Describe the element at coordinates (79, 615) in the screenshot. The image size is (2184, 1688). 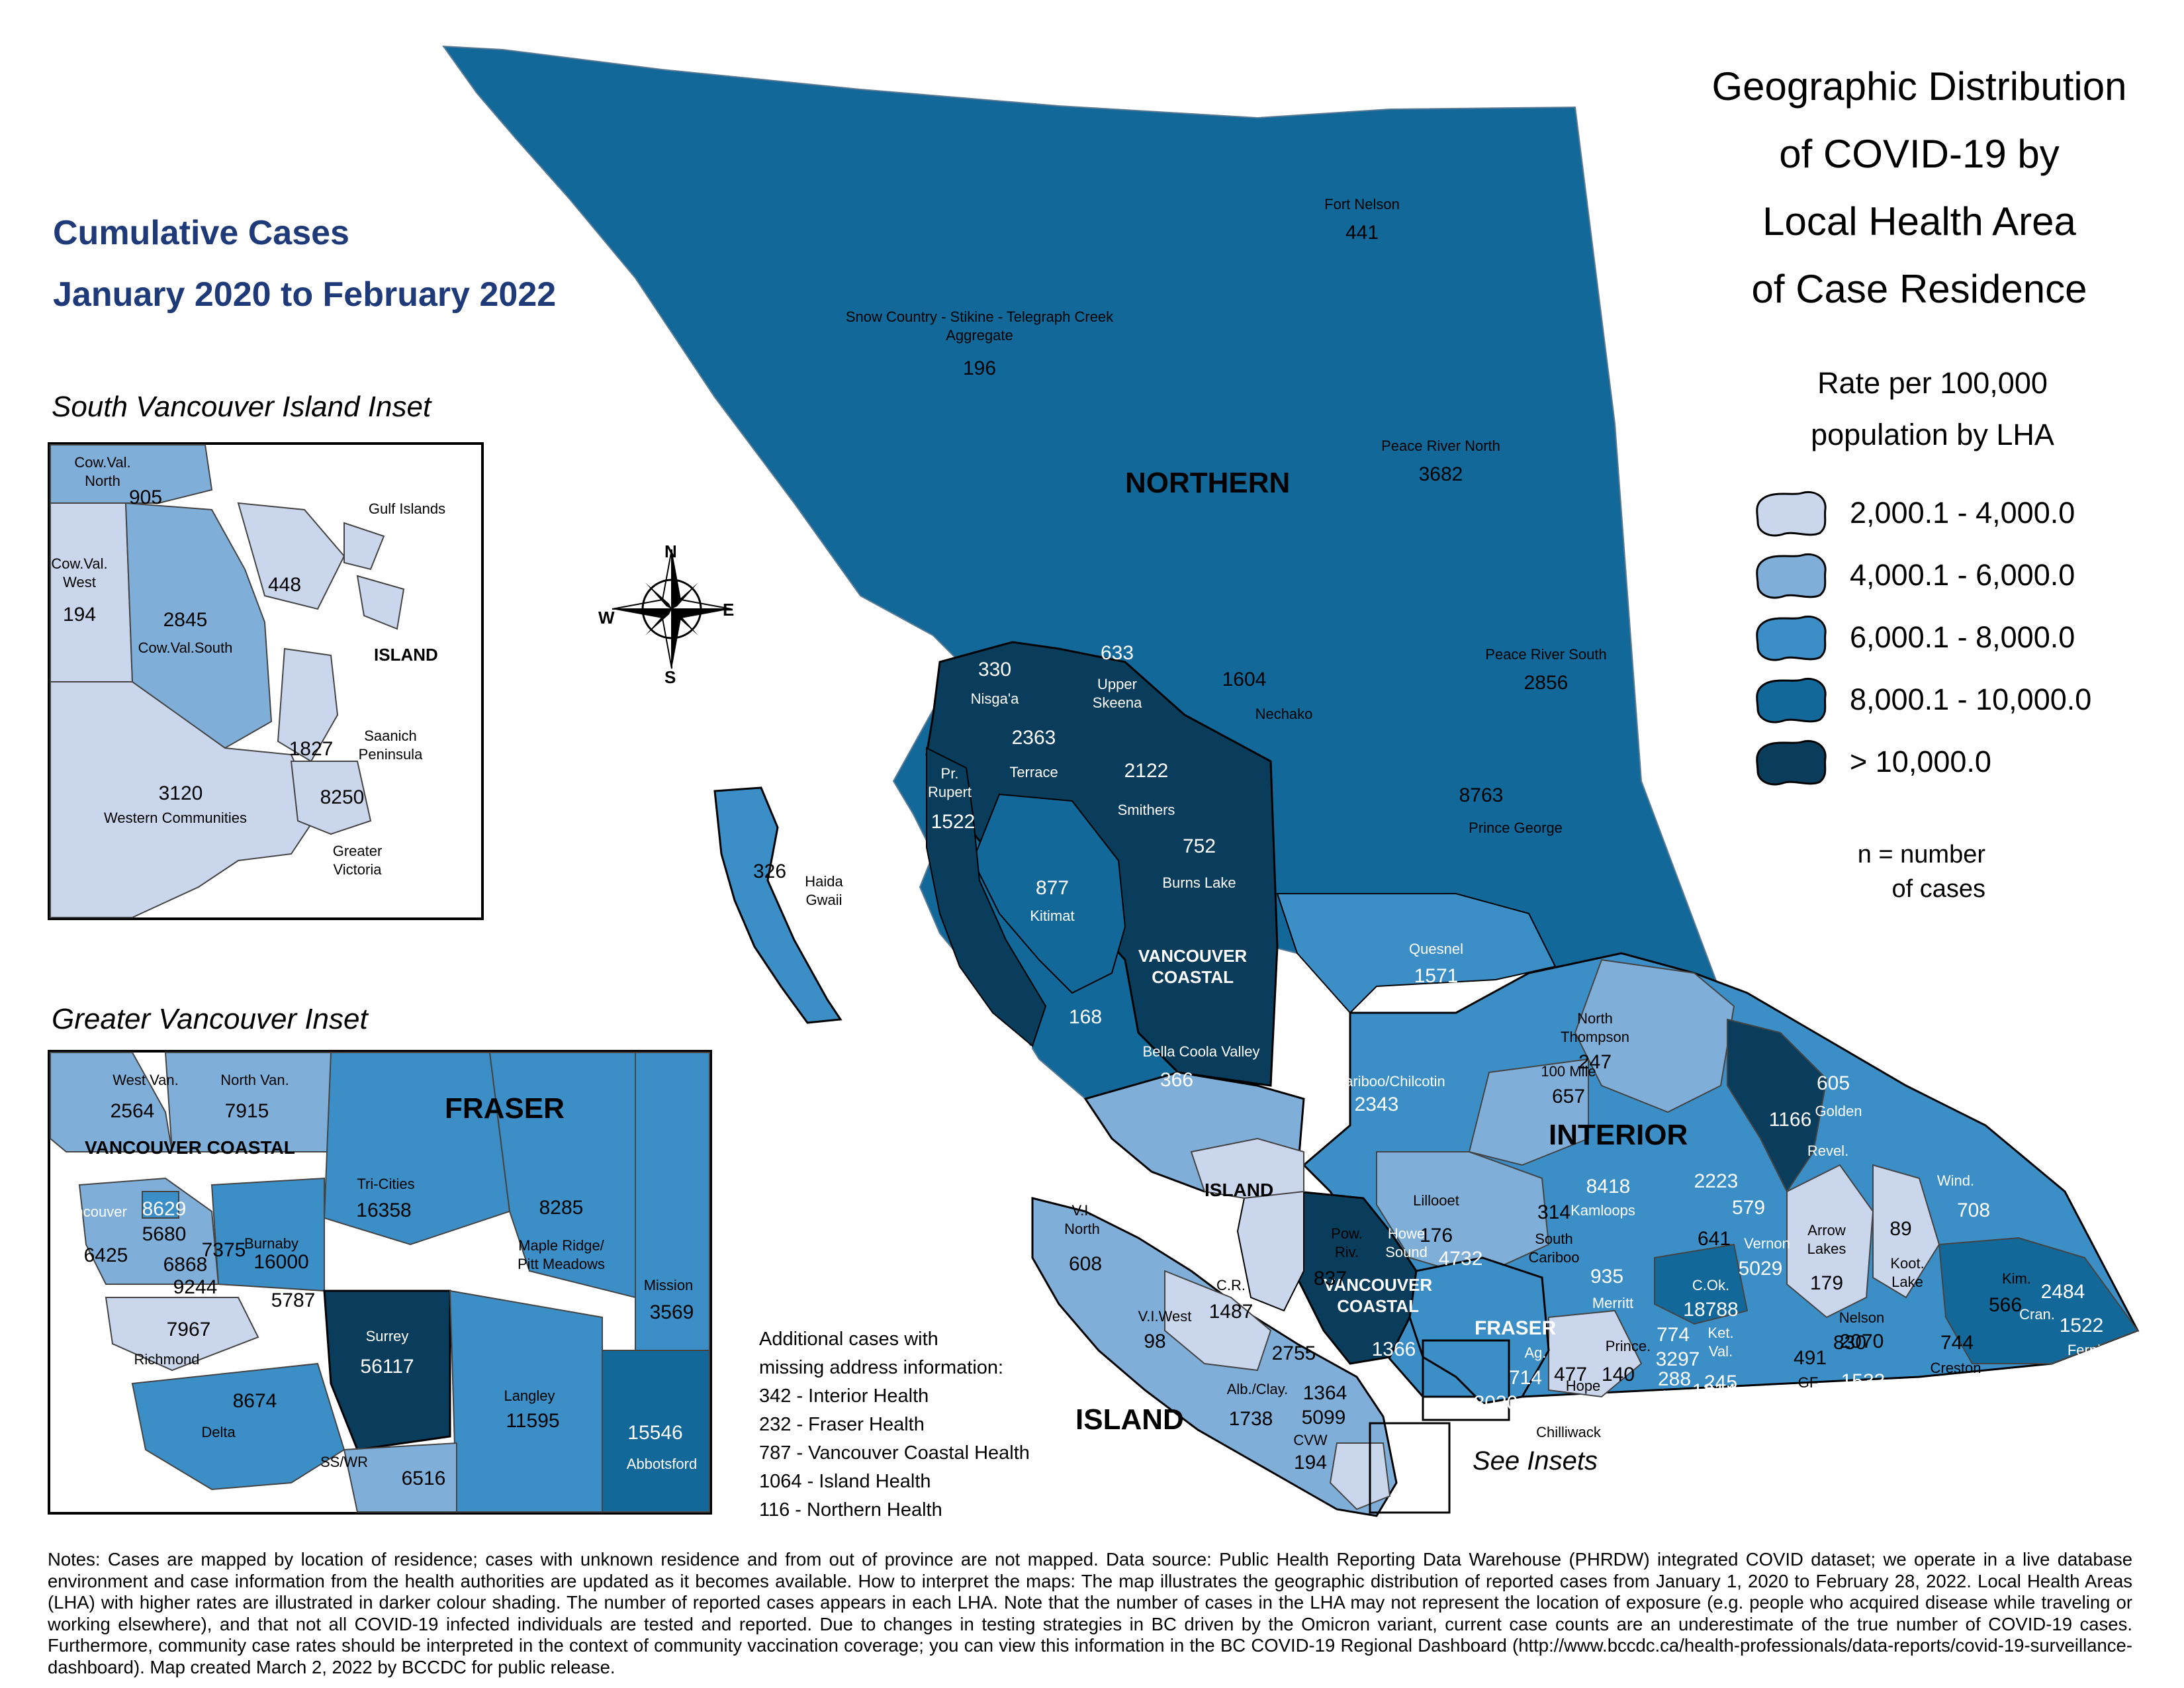
I see `svi-cases: 194` at that location.